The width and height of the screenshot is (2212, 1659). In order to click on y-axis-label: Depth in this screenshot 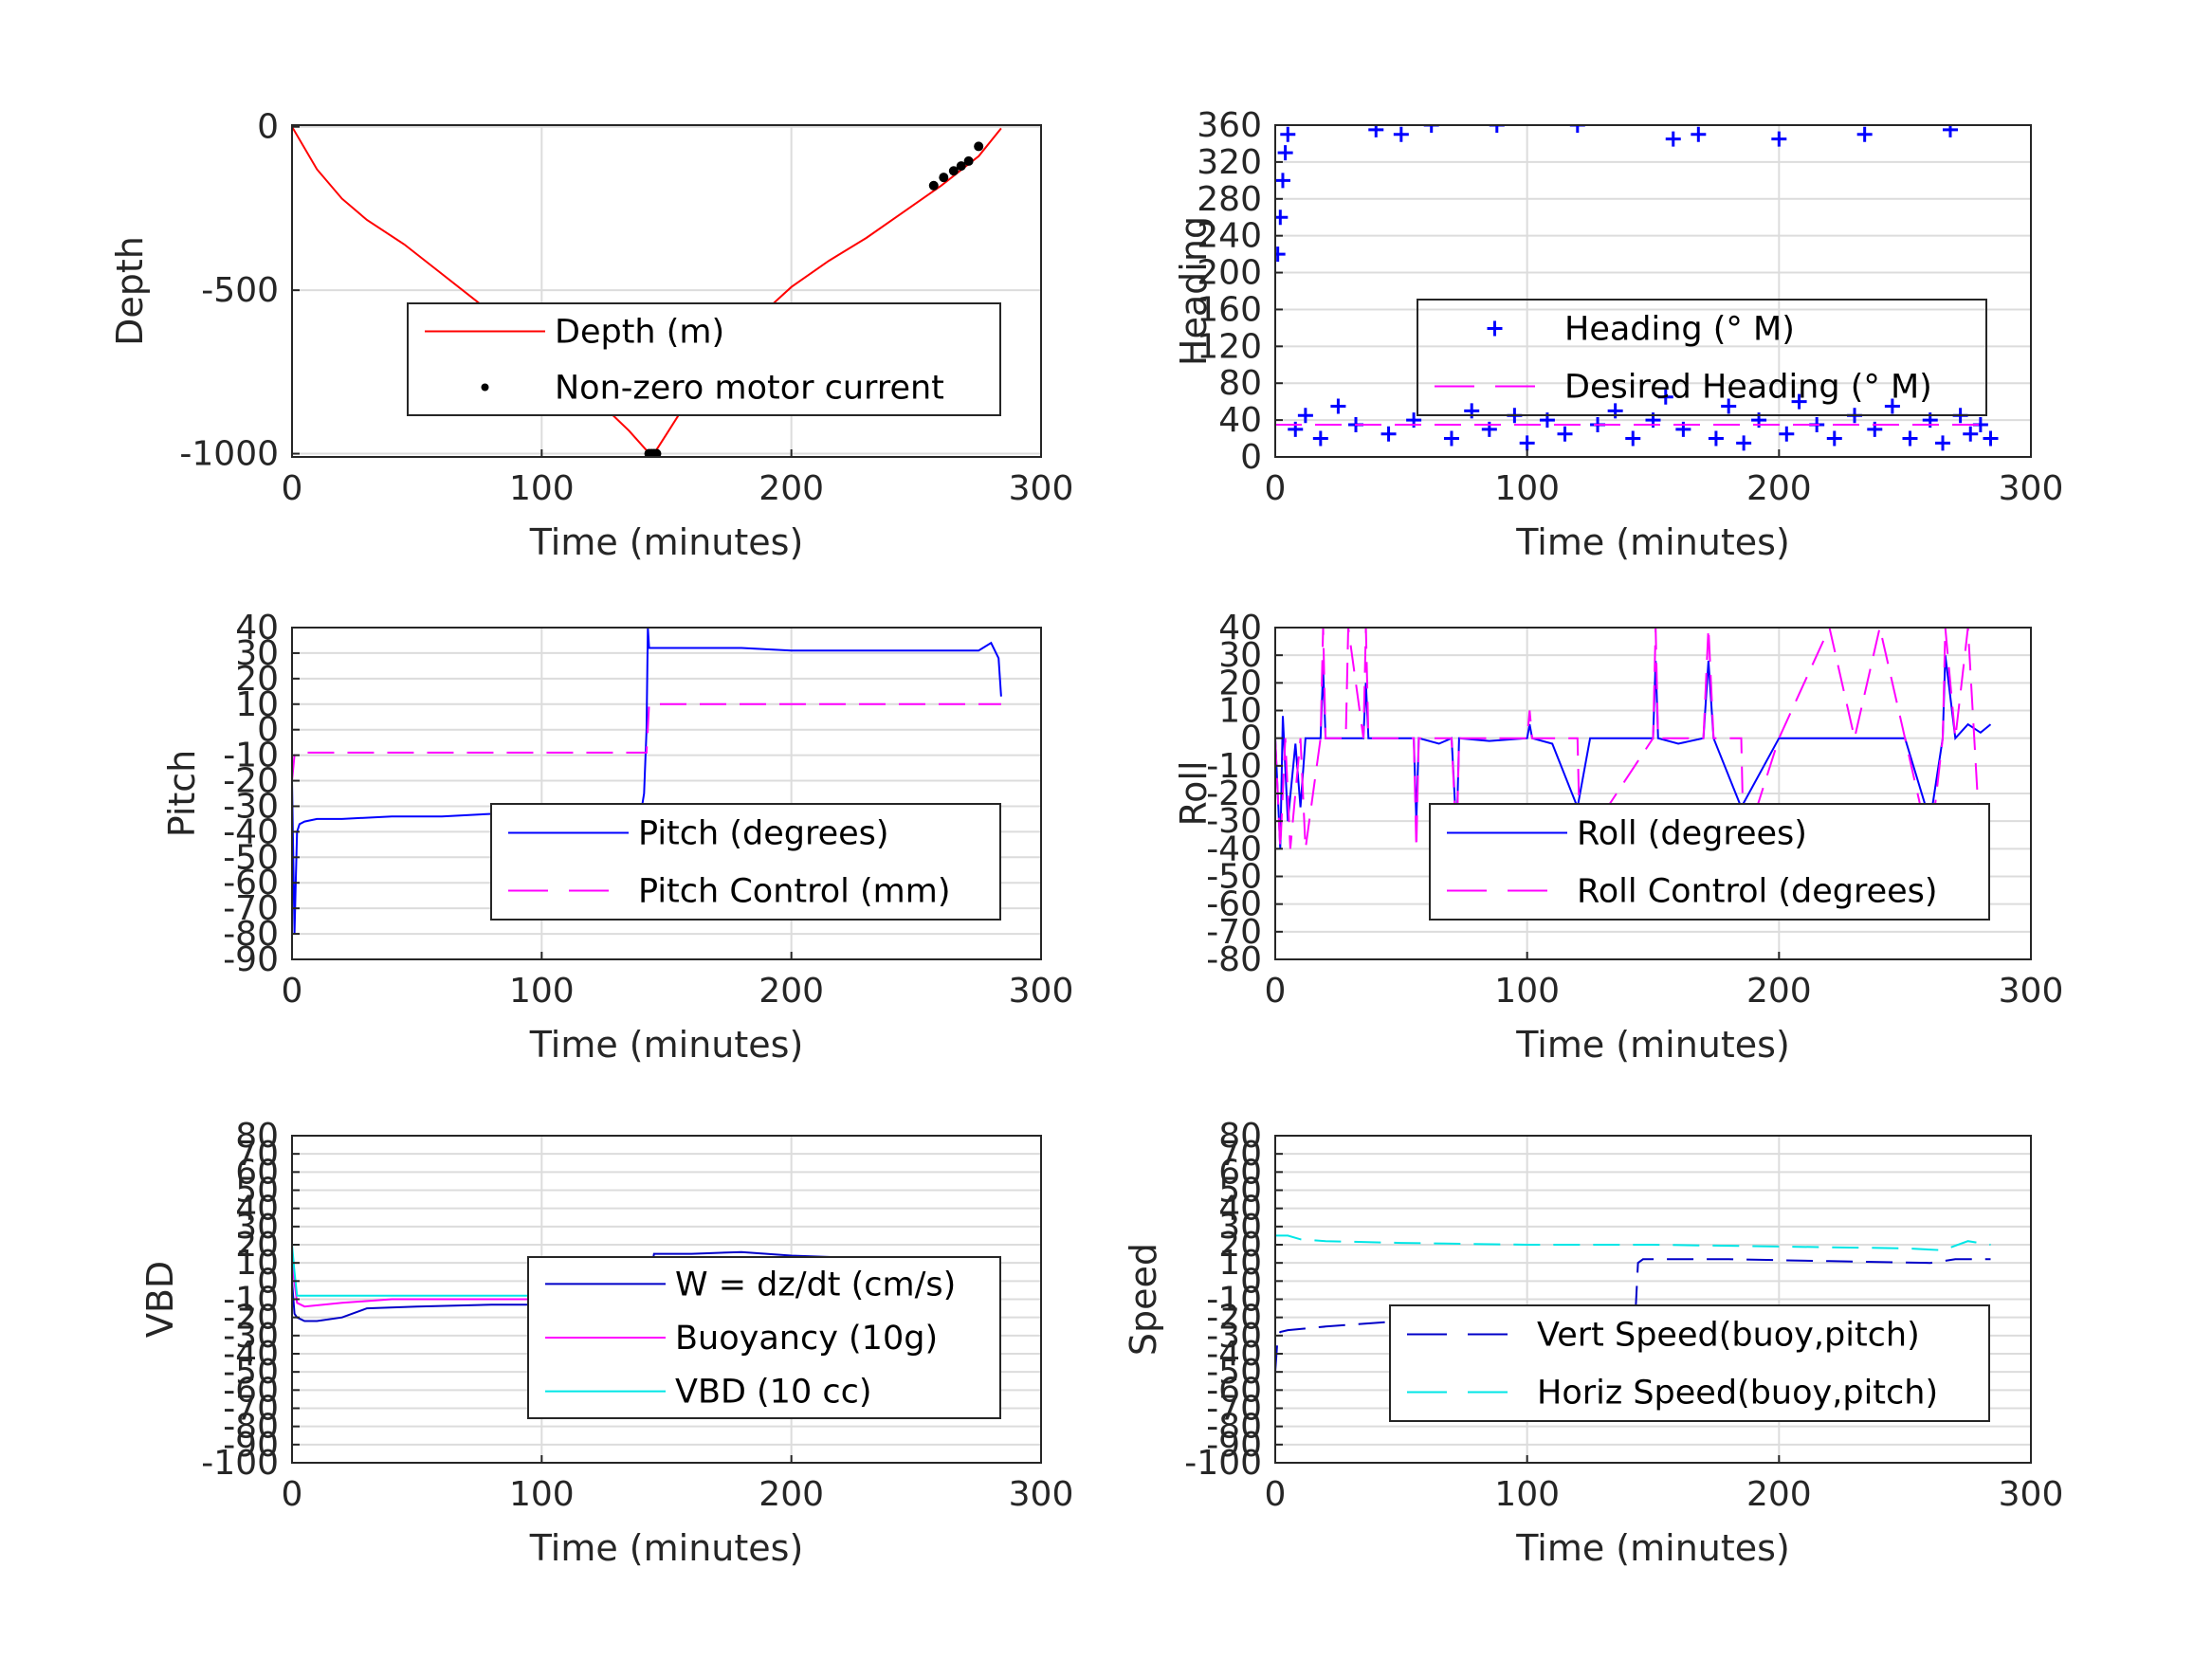, I will do `click(130, 291)`.